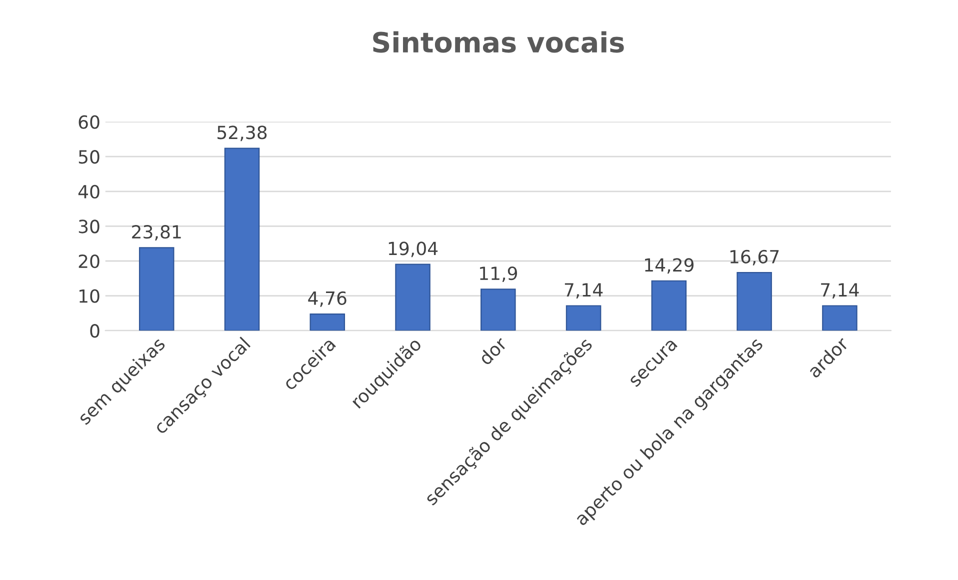 The image size is (958, 580). What do you see at coordinates (89, 261) in the screenshot?
I see `y-tick-label: 20` at bounding box center [89, 261].